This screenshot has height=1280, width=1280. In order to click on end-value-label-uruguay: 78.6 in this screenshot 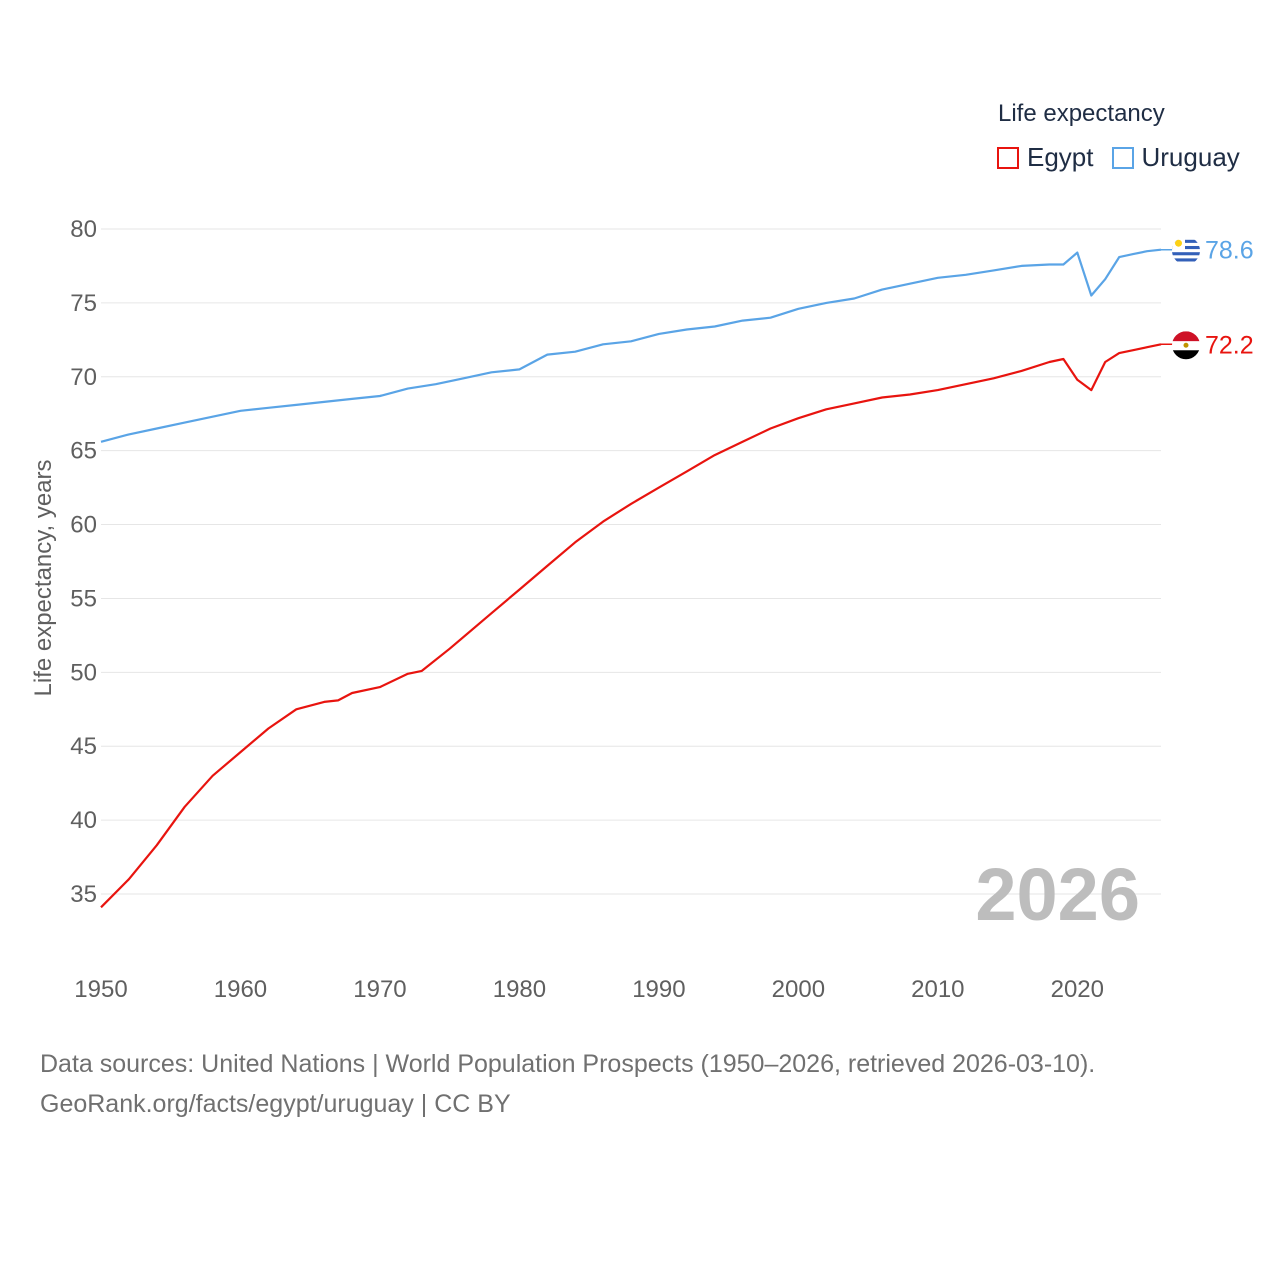, I will do `click(1229, 251)`.